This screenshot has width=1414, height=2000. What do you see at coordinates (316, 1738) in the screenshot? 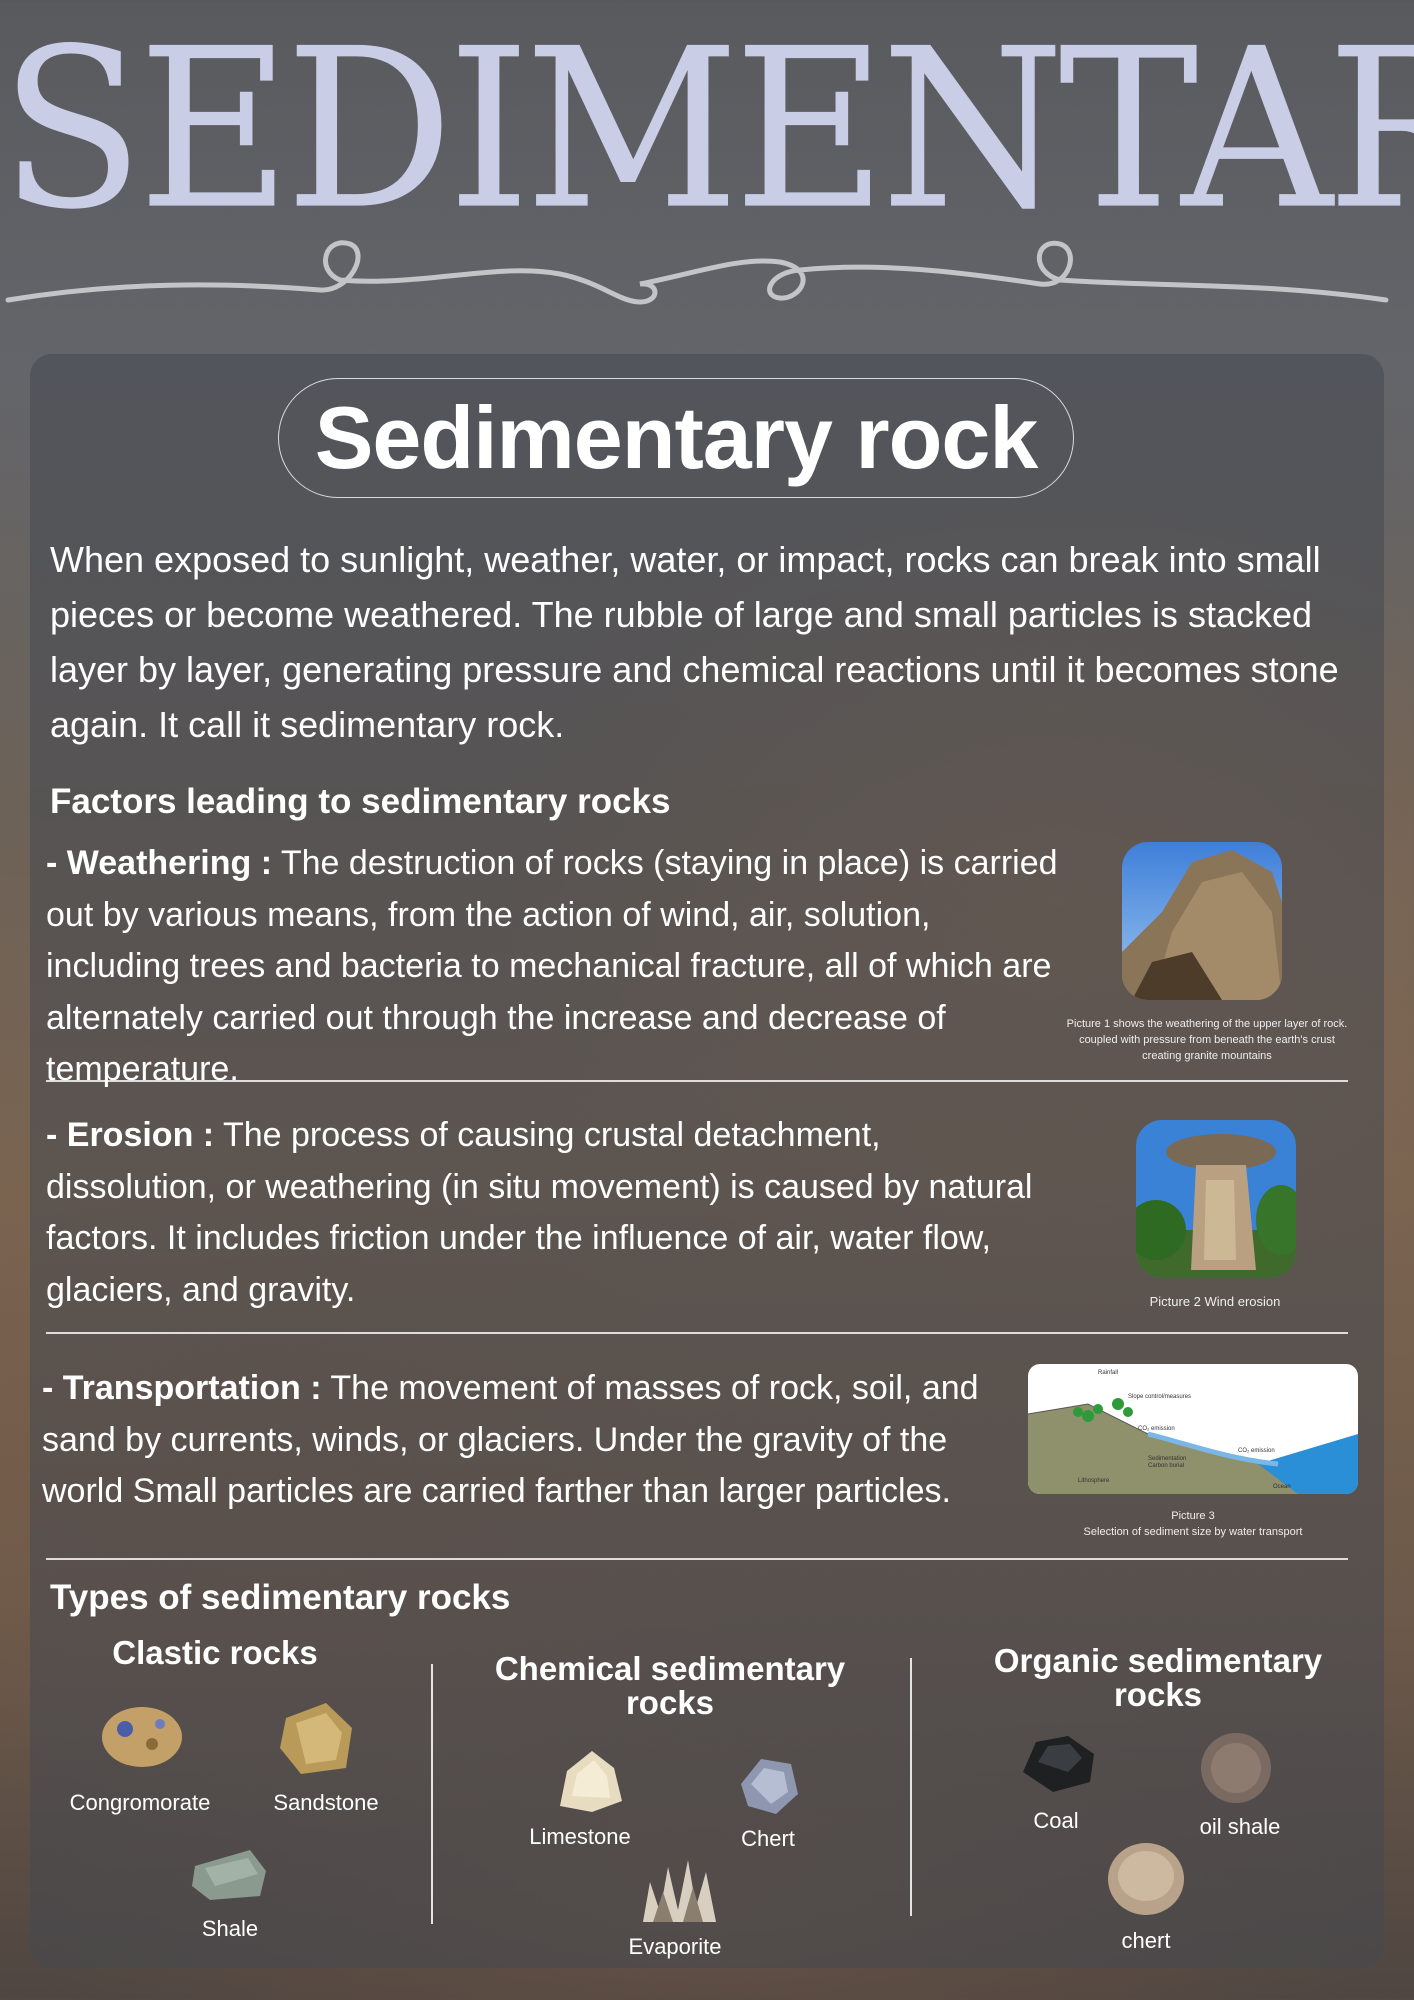
I see `sandstone-rock-image` at bounding box center [316, 1738].